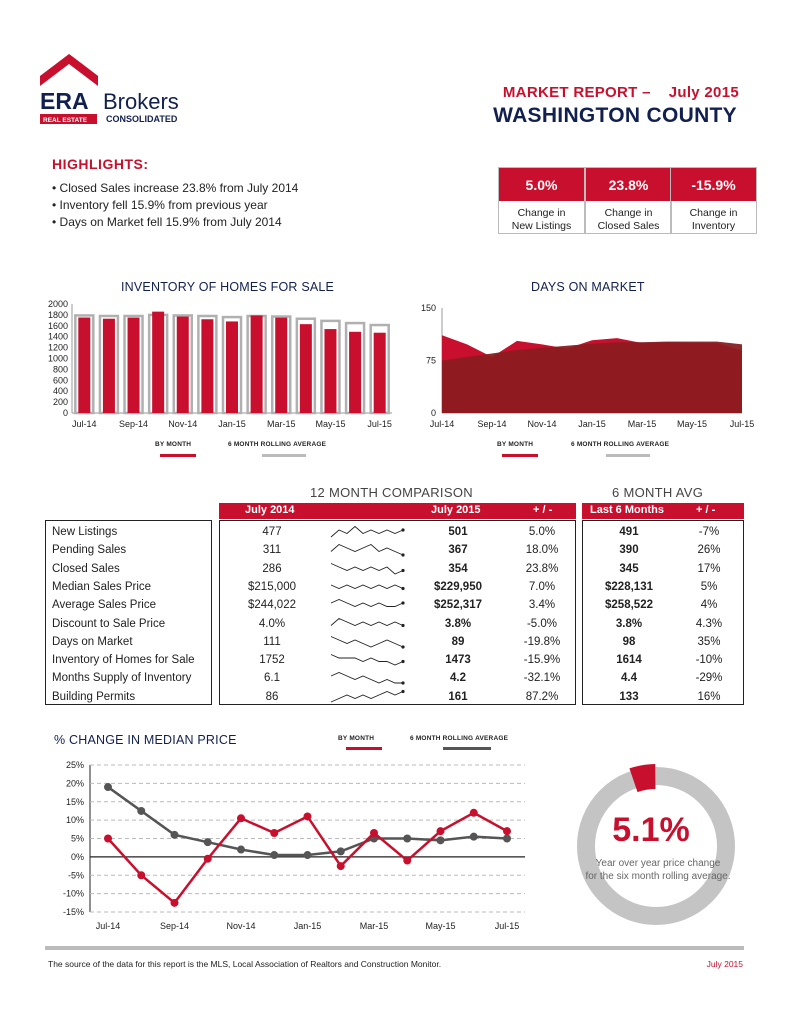 The image size is (791, 1024). I want to click on cell-pct6: 35%, so click(709, 641).